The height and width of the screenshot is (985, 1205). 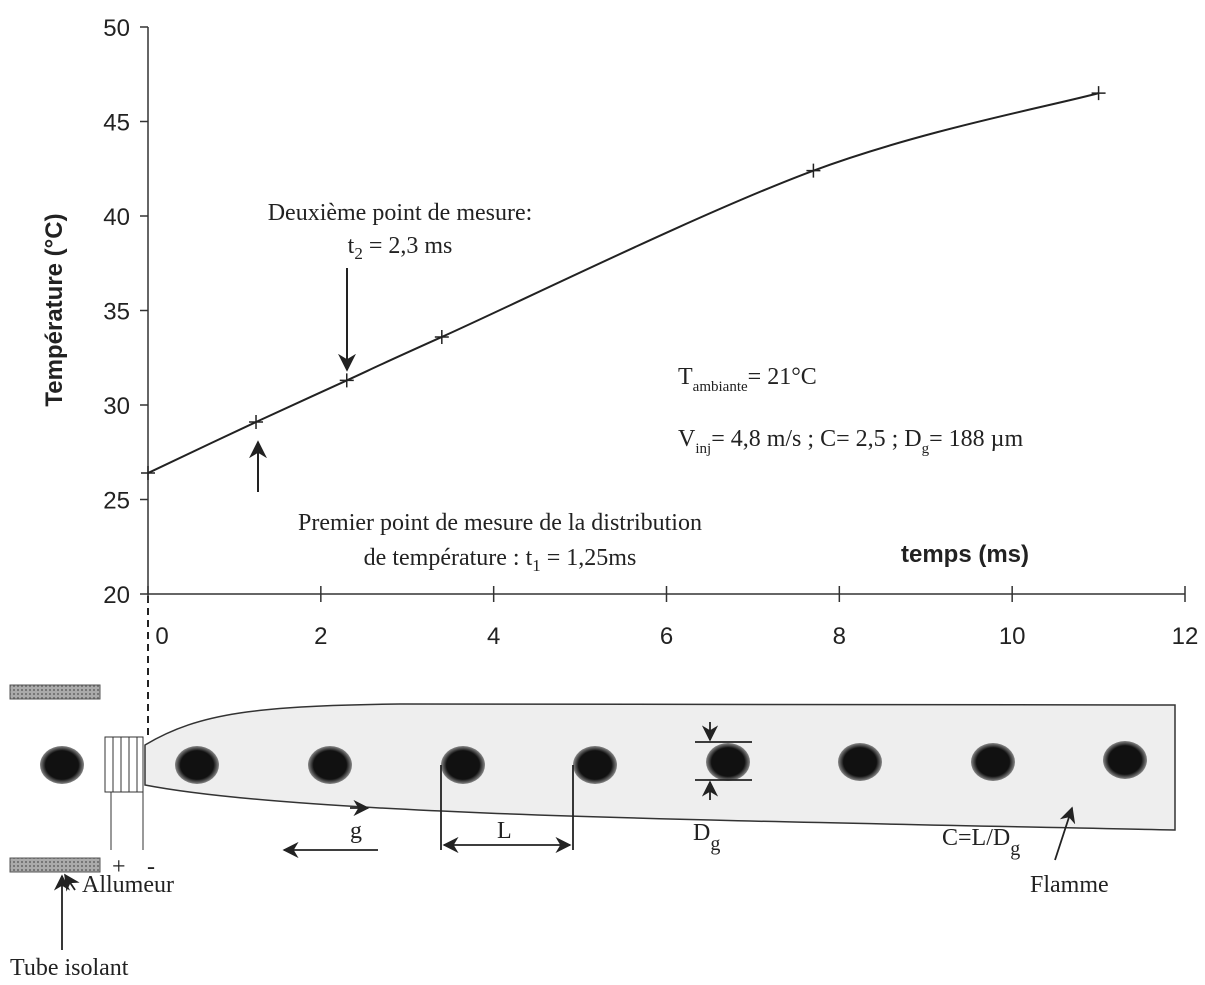 I want to click on tube-label: Tube isolant, so click(x=69, y=968).